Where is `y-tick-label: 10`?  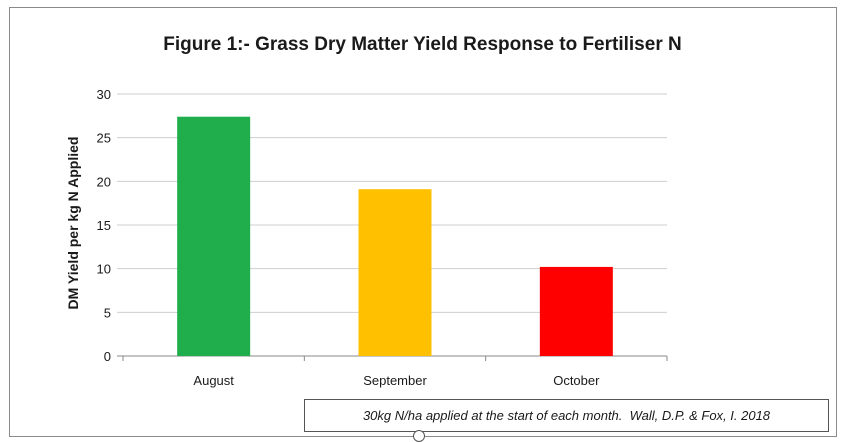
y-tick-label: 10 is located at coordinates (104, 269).